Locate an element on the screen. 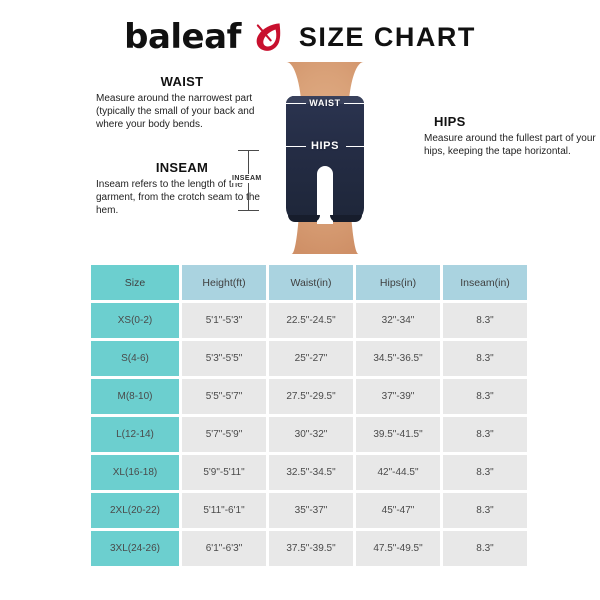 This screenshot has height=600, width=600. waist-line-right is located at coordinates (355, 103).